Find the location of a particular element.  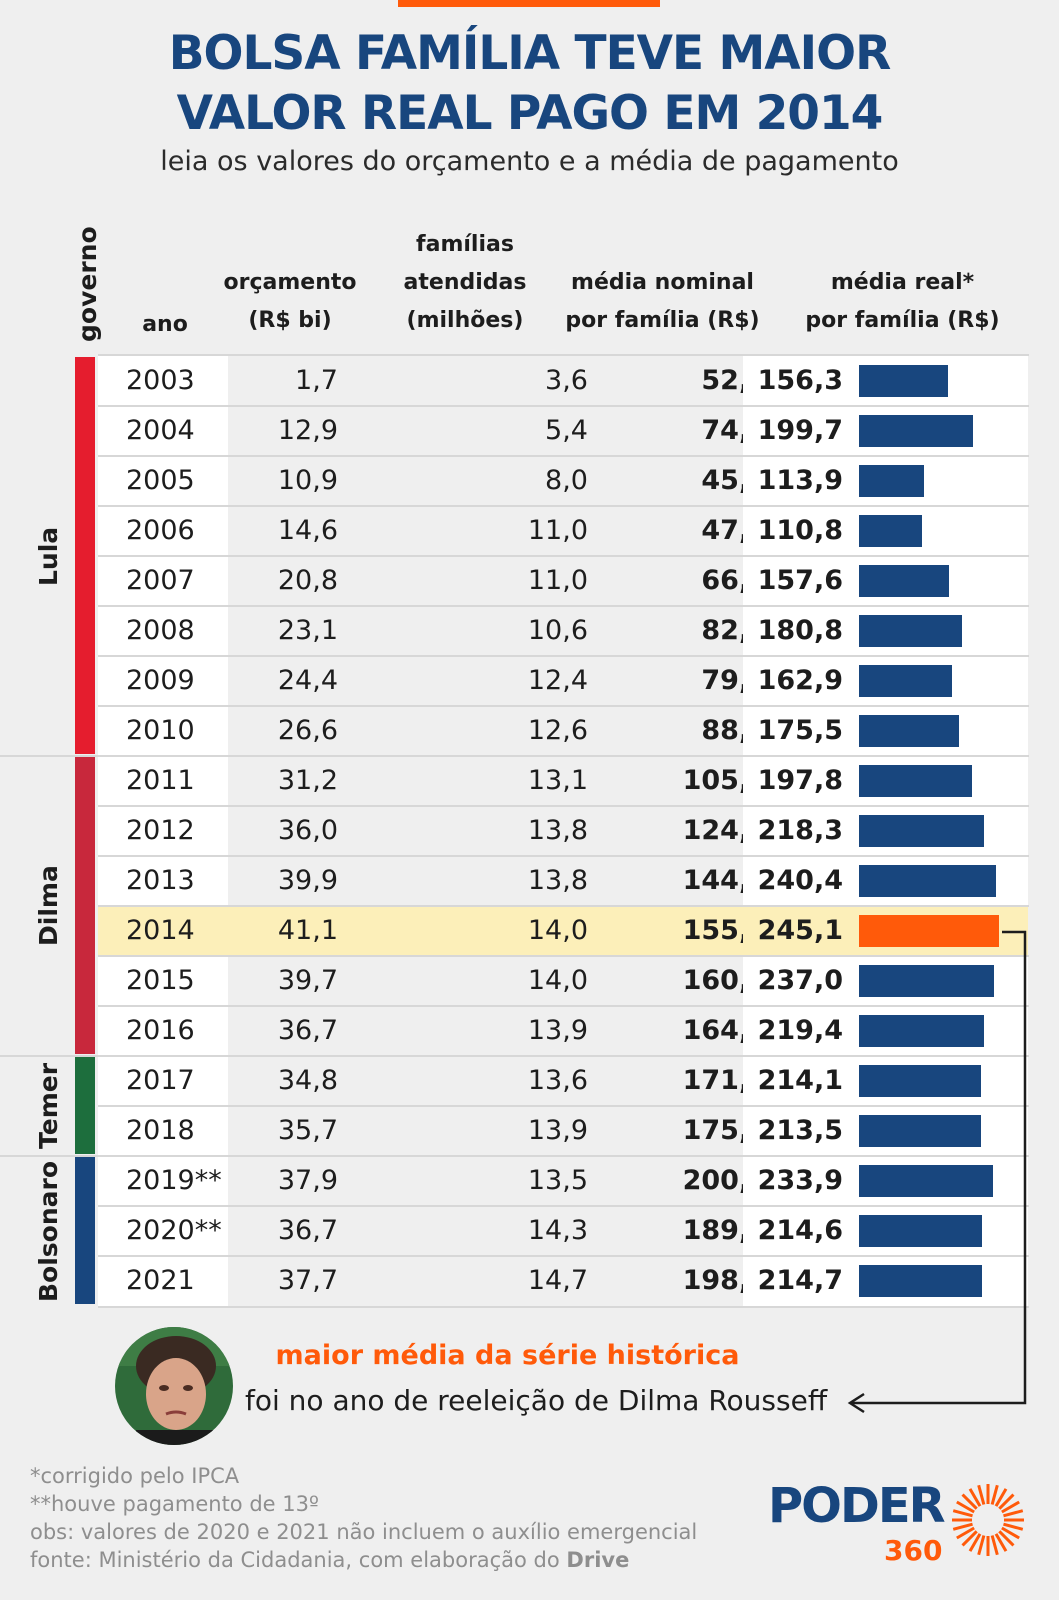

real-cell: 197,8 is located at coordinates (885, 781).